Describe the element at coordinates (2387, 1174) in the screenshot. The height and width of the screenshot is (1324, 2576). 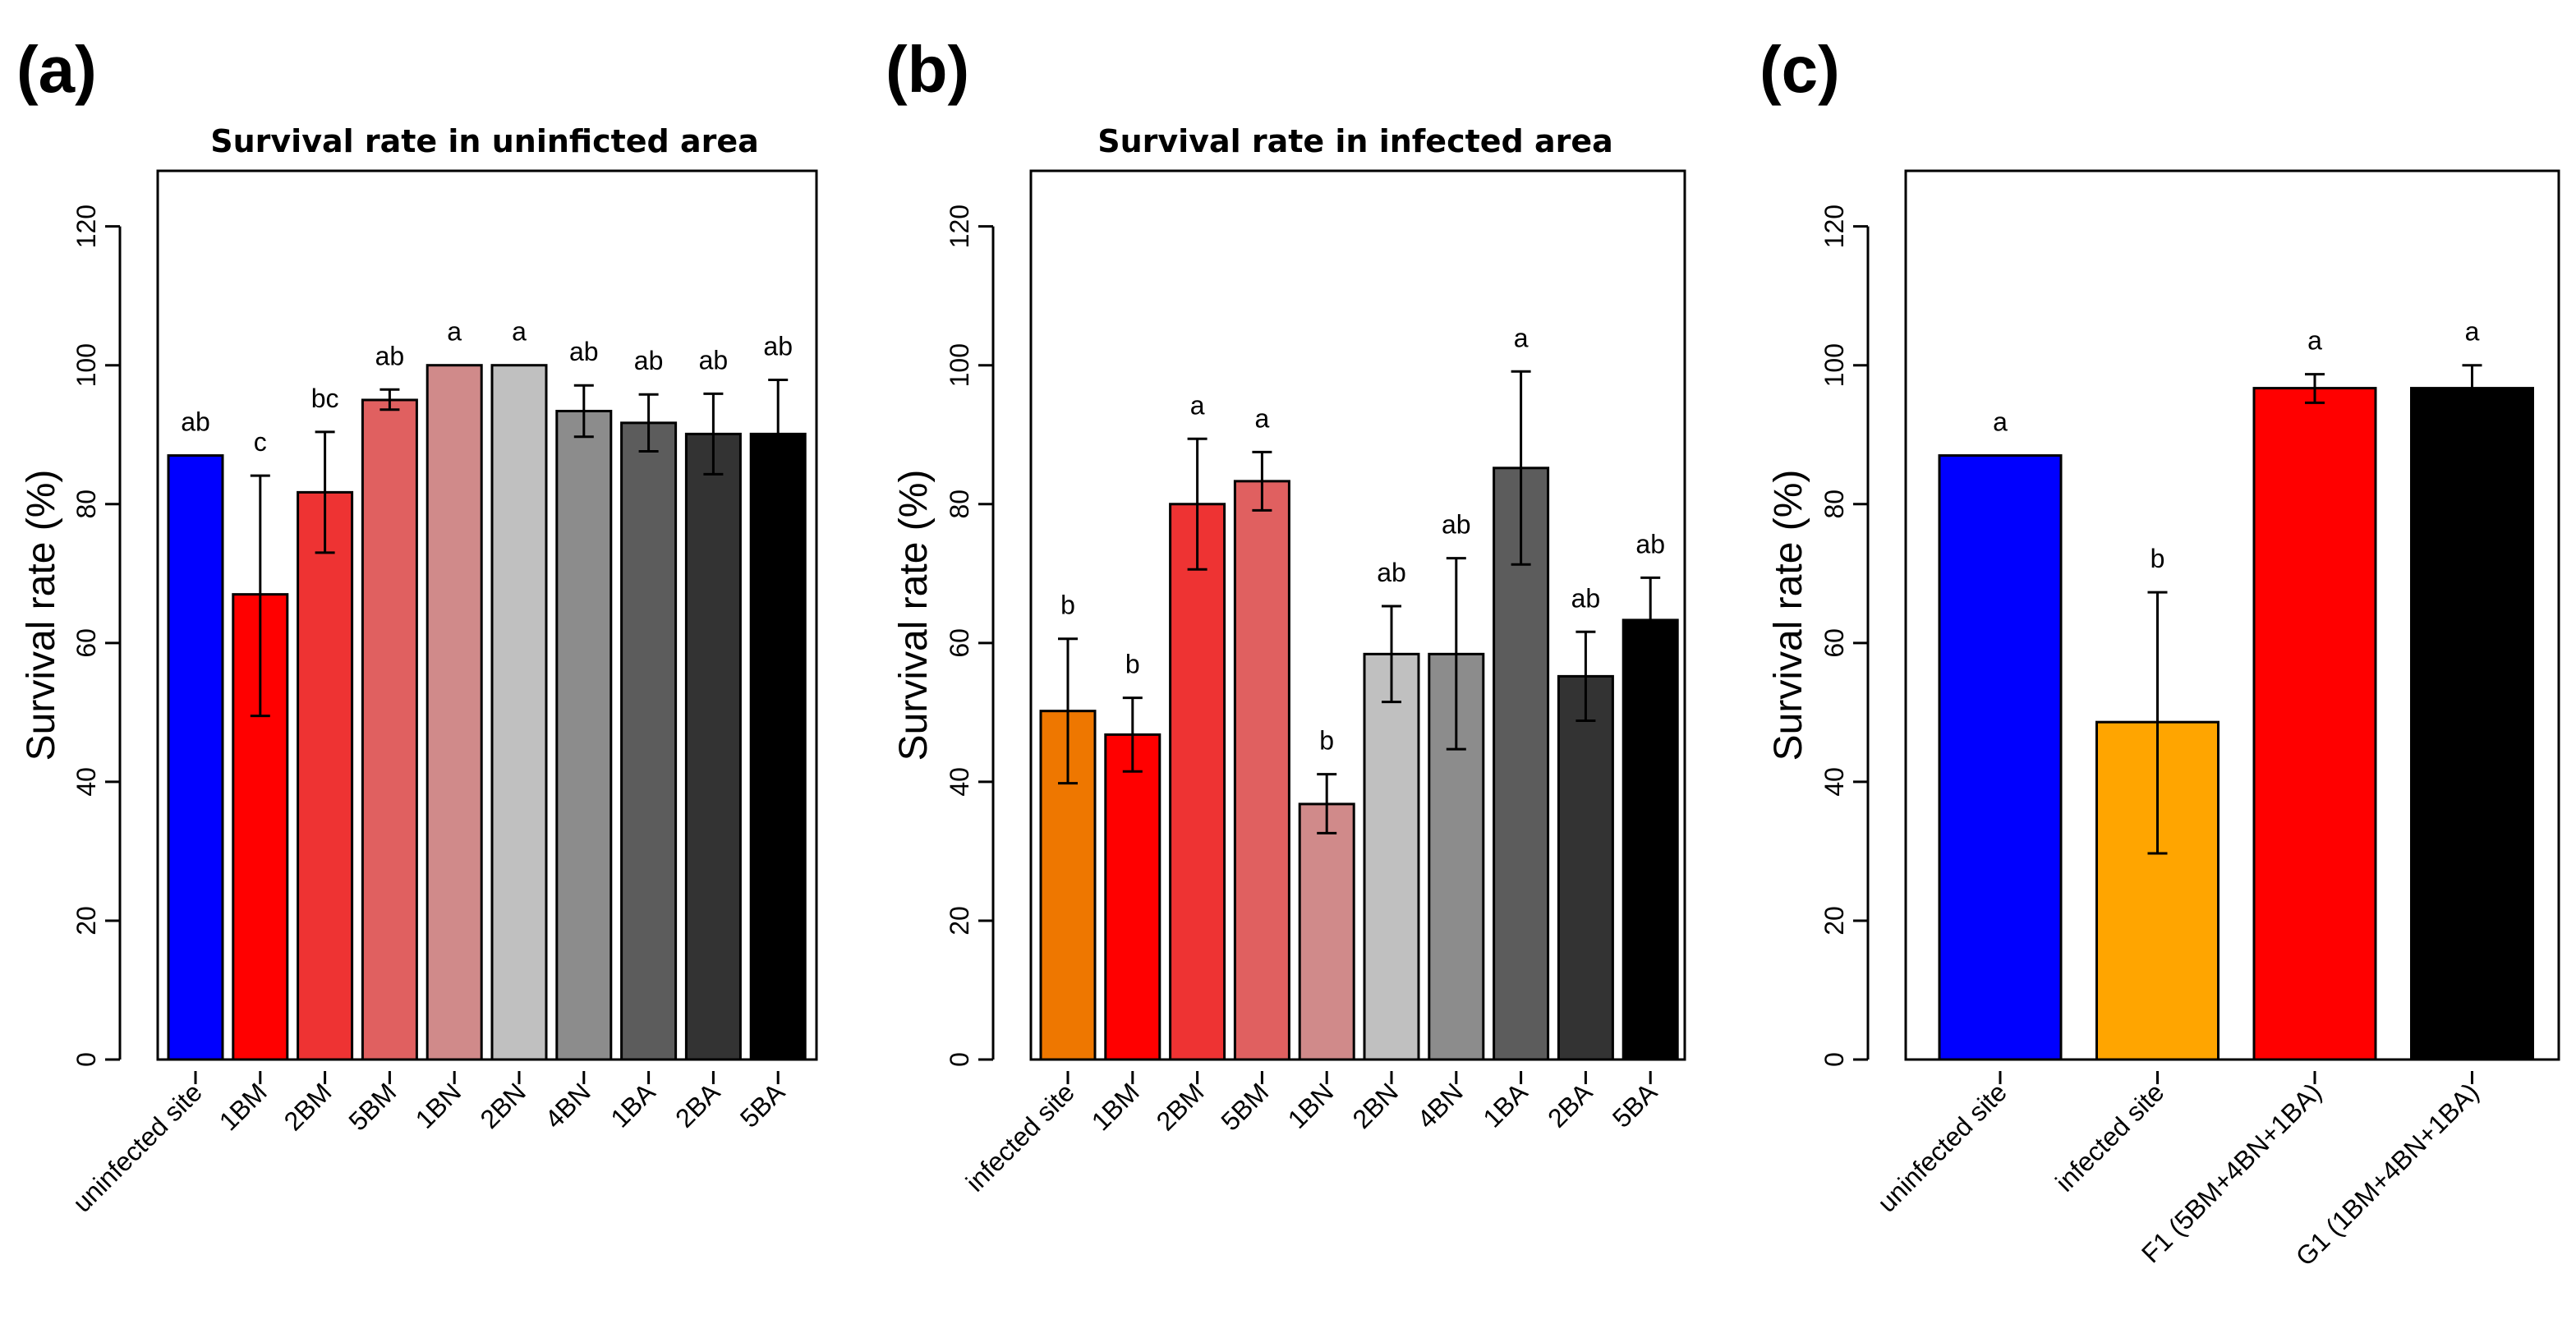
I see `x-tick-label: G1 (1BM+4BN+1BA)` at that location.